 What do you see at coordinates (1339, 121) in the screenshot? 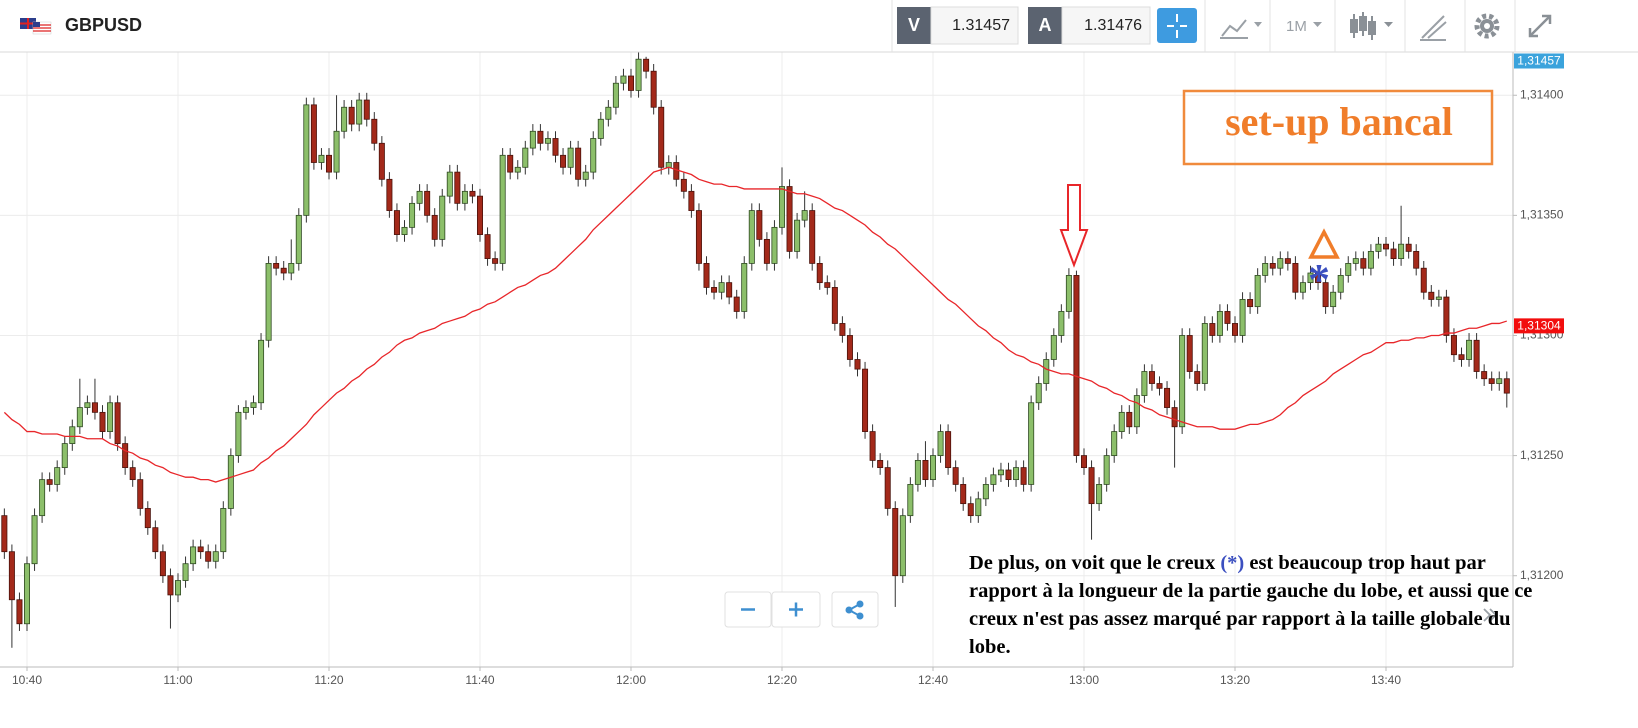
I see `setup-label: set-up bancal` at bounding box center [1339, 121].